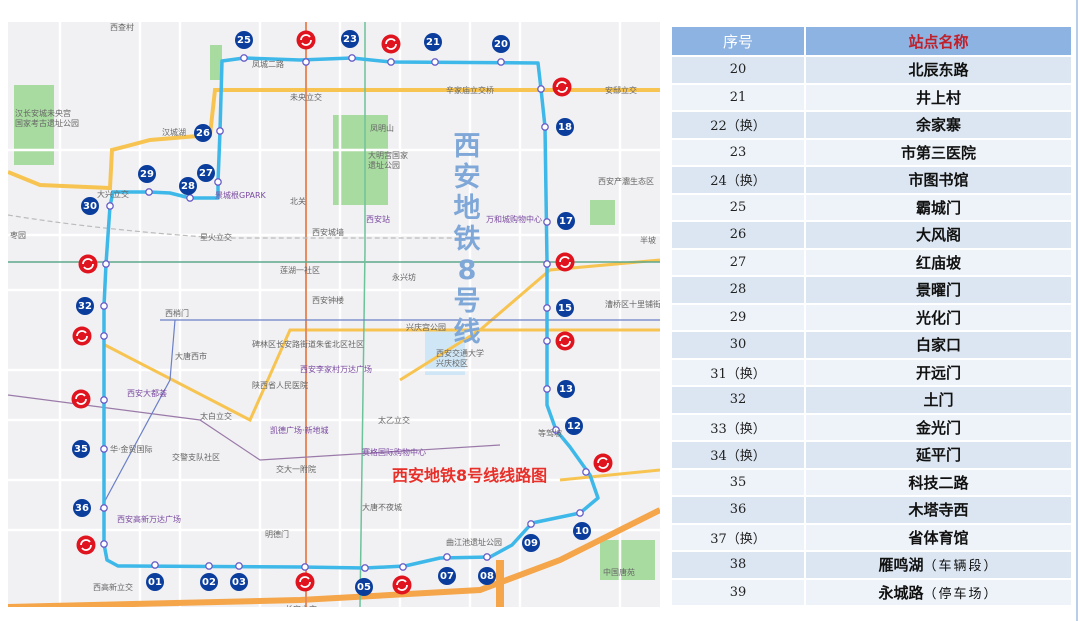  Describe the element at coordinates (938, 180) in the screenshot. I see `station-name: 市图书馆` at that location.